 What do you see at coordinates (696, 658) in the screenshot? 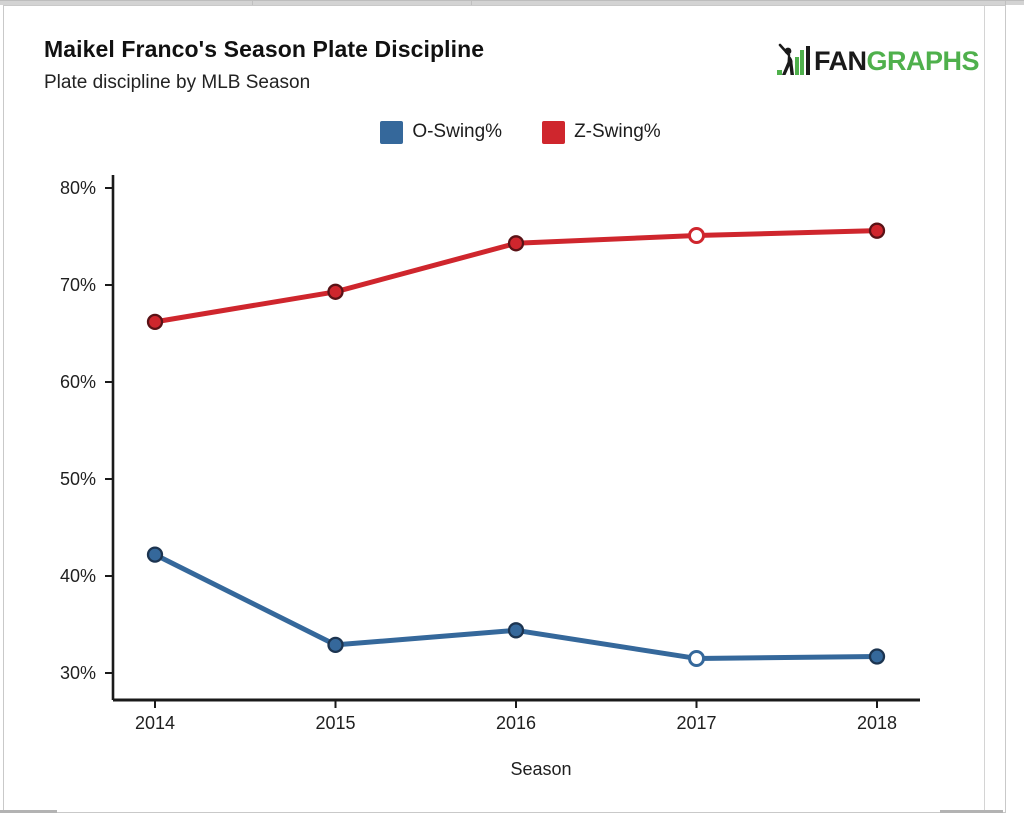
I see `data-point-o-swing--2017` at bounding box center [696, 658].